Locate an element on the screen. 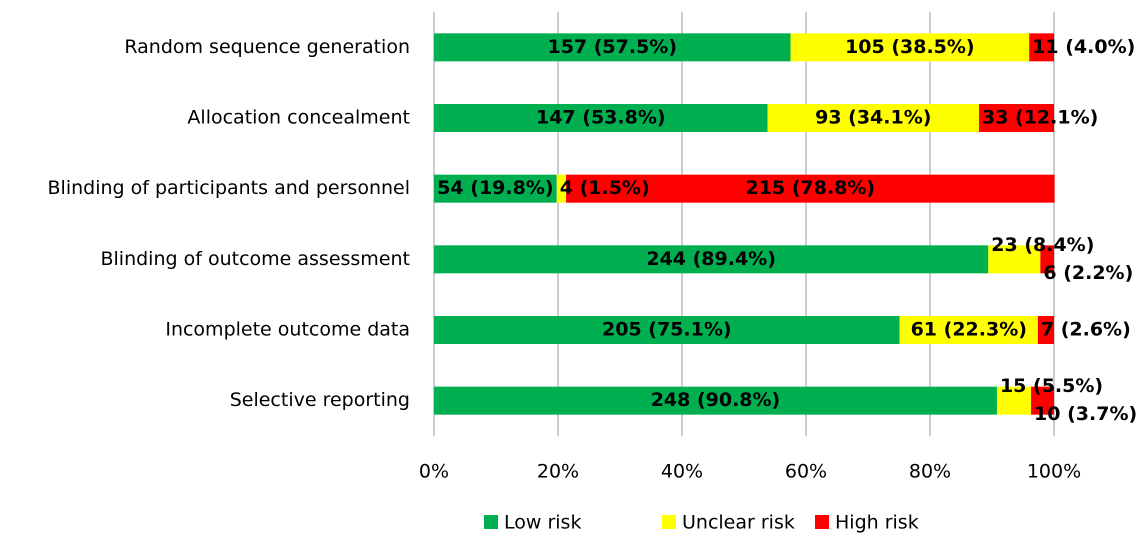 The width and height of the screenshot is (1143, 536). value-label: 61 (22.3%) is located at coordinates (969, 330).